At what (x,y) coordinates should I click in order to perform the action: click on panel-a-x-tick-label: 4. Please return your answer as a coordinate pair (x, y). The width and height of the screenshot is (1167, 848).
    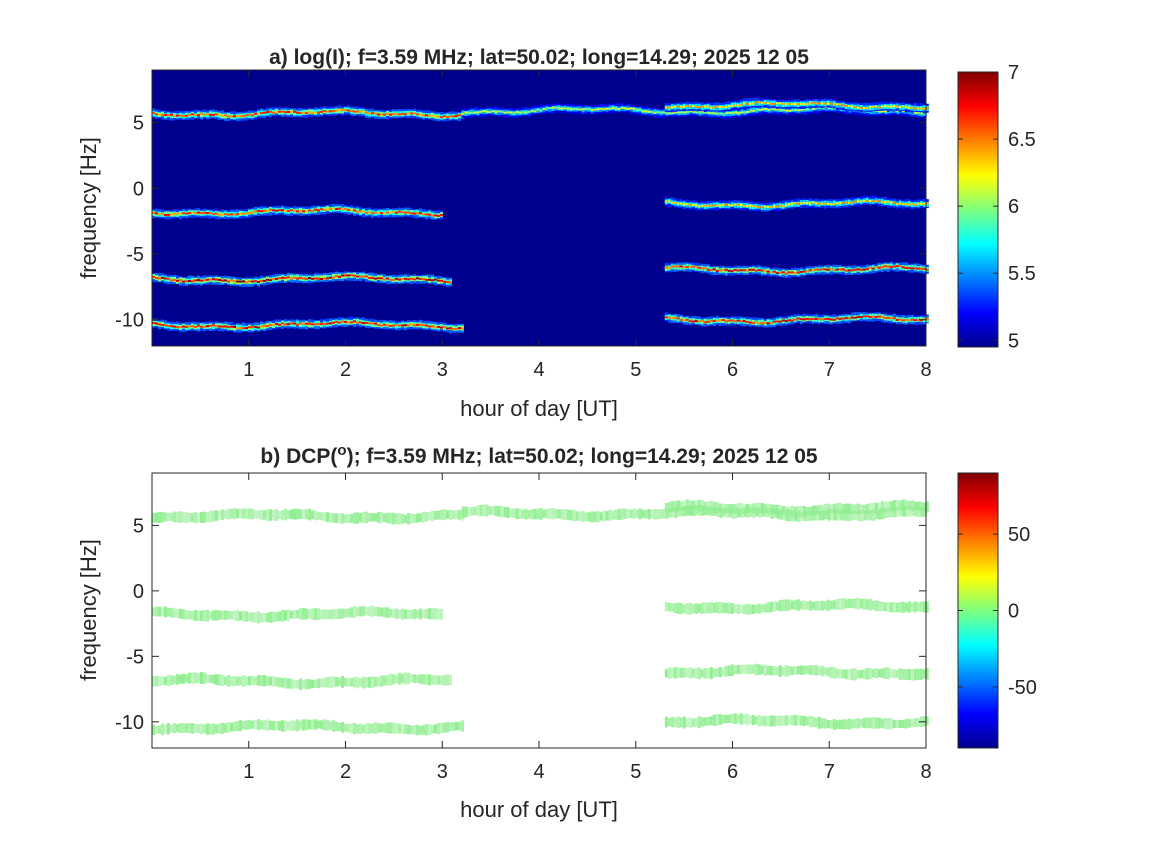
    Looking at the image, I should click on (538, 370).